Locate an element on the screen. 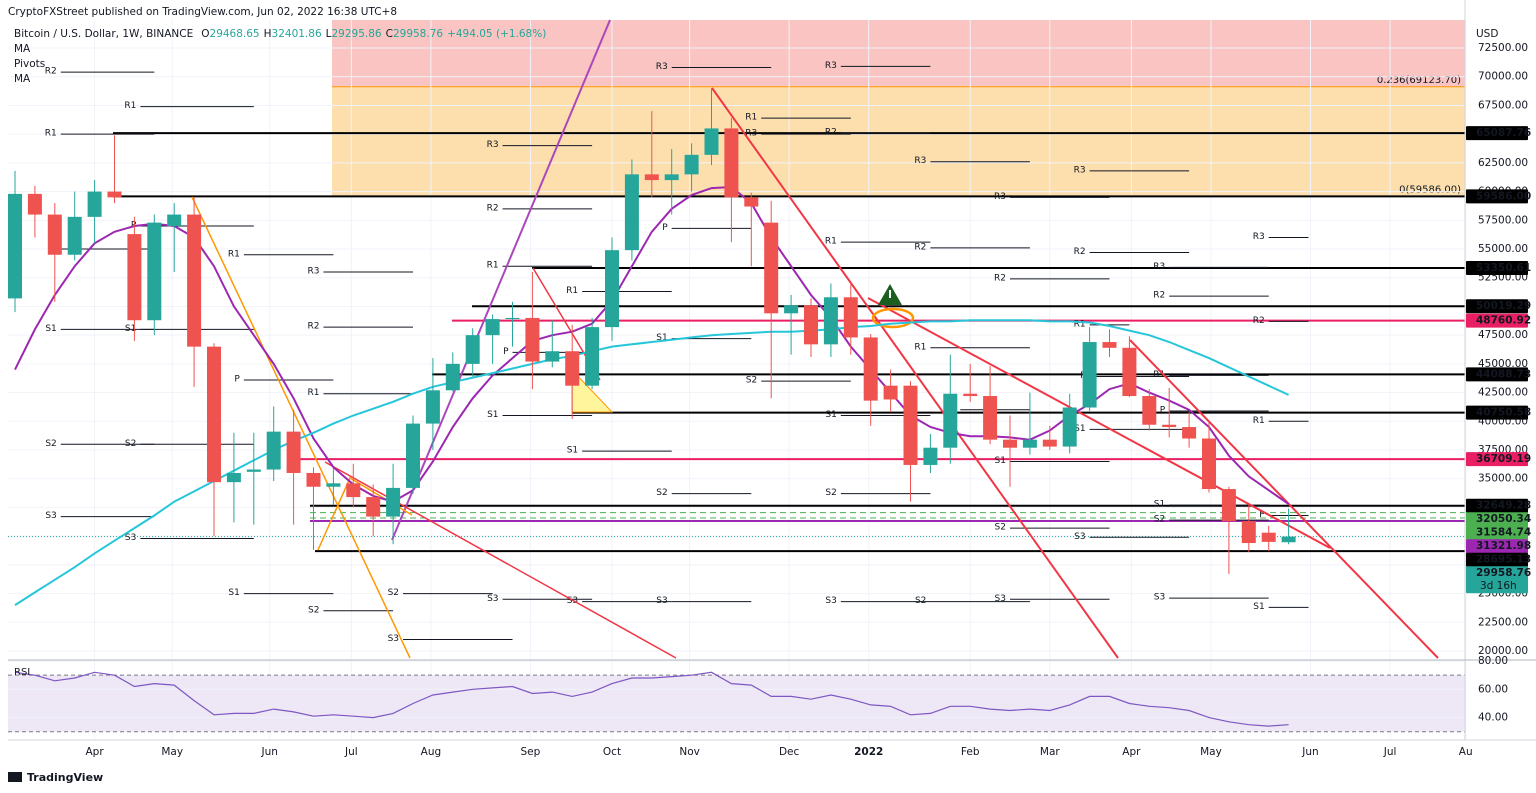  rsi-panel is located at coordinates (736, 696).